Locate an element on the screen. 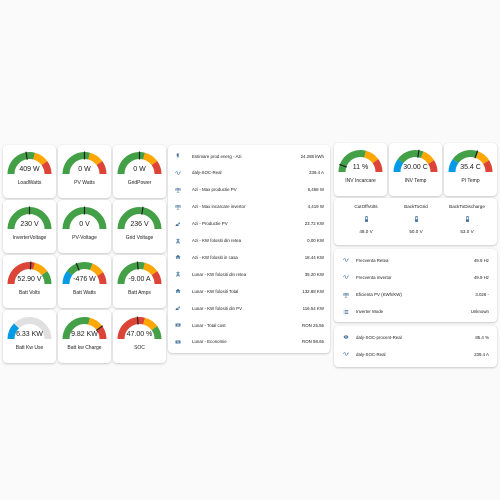 The image size is (500, 500). gauge-card-invertervoltage: 230 V InverterVoltage is located at coordinates (29, 226).